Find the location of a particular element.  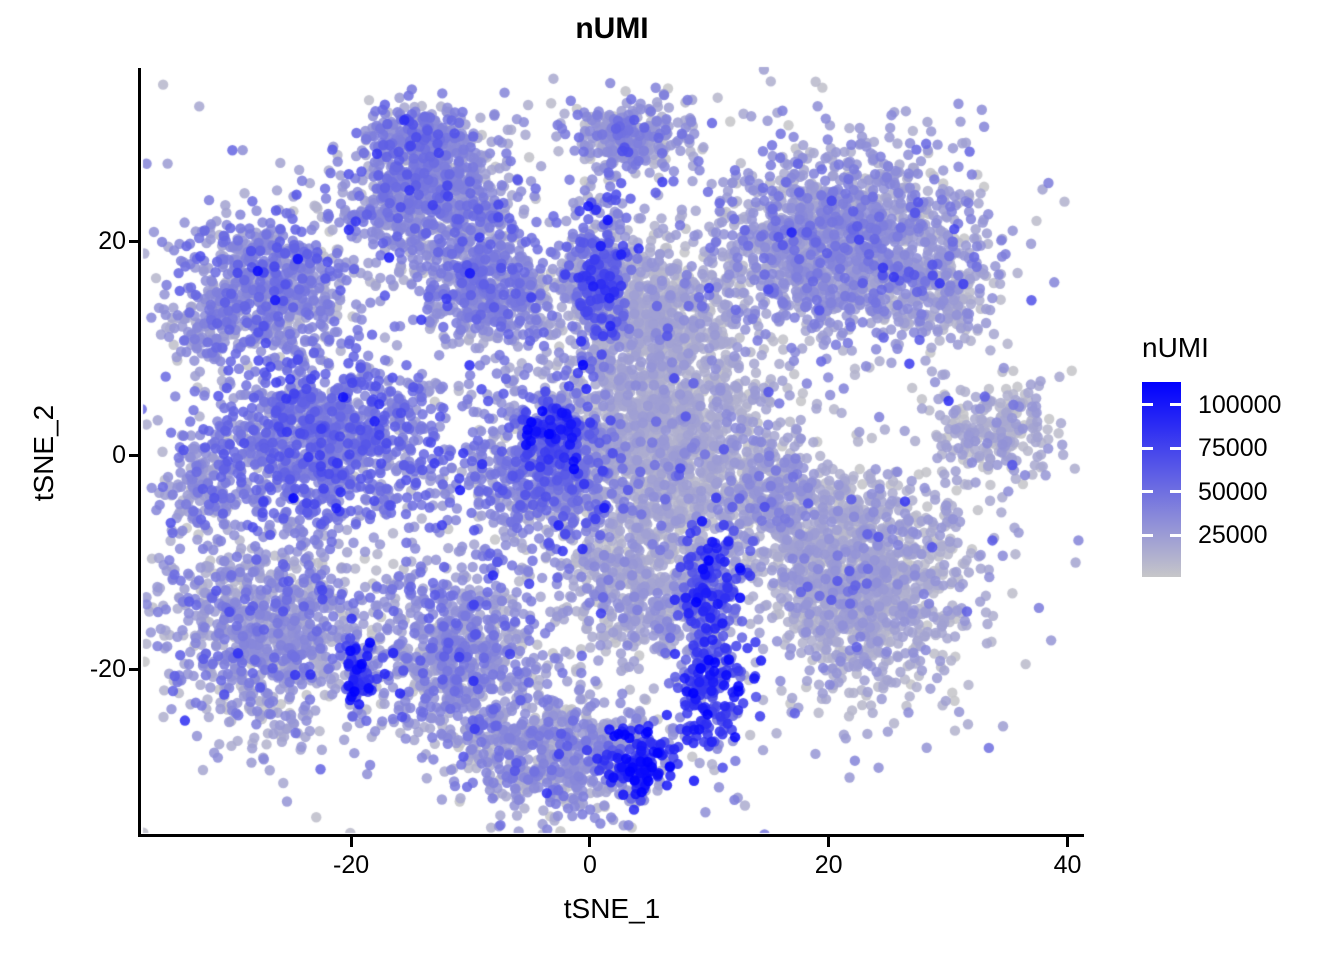

y-axis-line is located at coordinates (139, 452).